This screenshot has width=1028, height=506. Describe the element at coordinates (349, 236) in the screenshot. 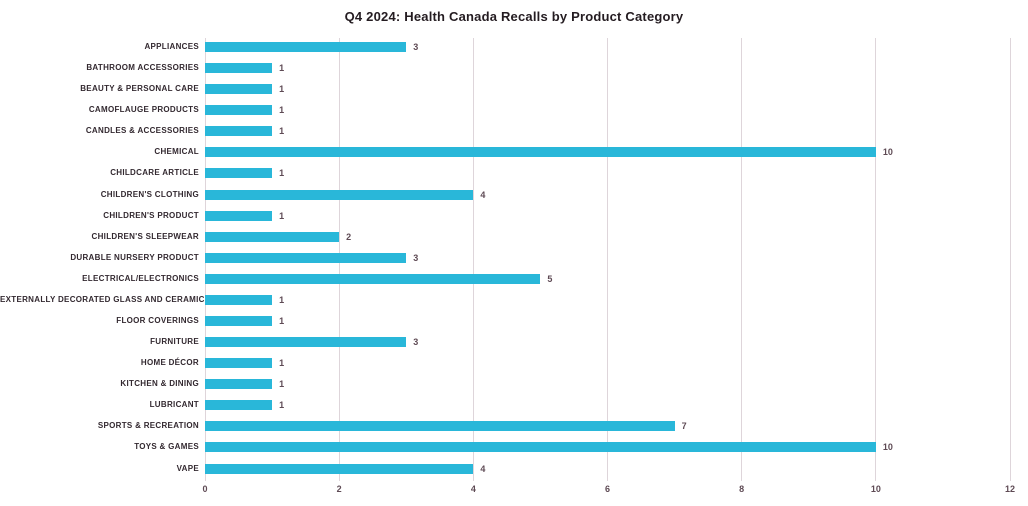

I see `value-label: 2` at that location.